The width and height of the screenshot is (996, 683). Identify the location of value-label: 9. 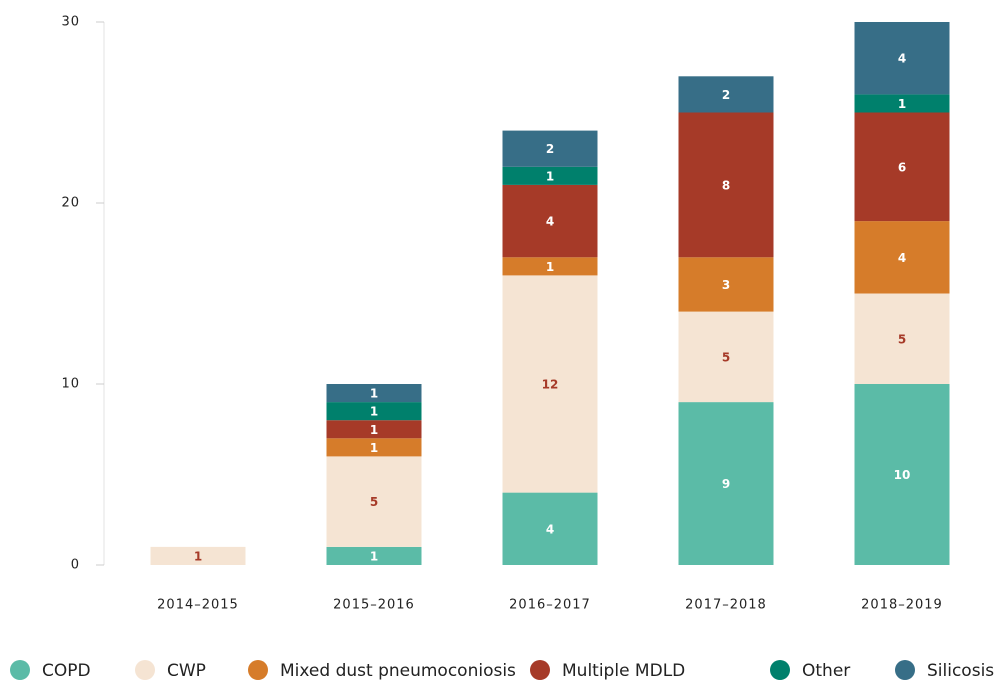
(726, 484).